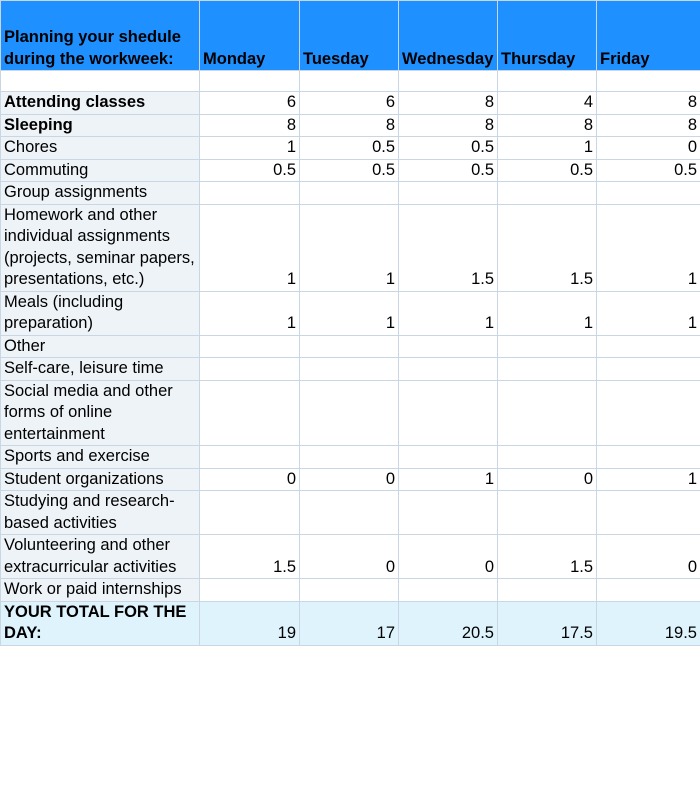 This screenshot has width=700, height=800. I want to click on table-row: Self-care, leisure time, so click(350, 369).